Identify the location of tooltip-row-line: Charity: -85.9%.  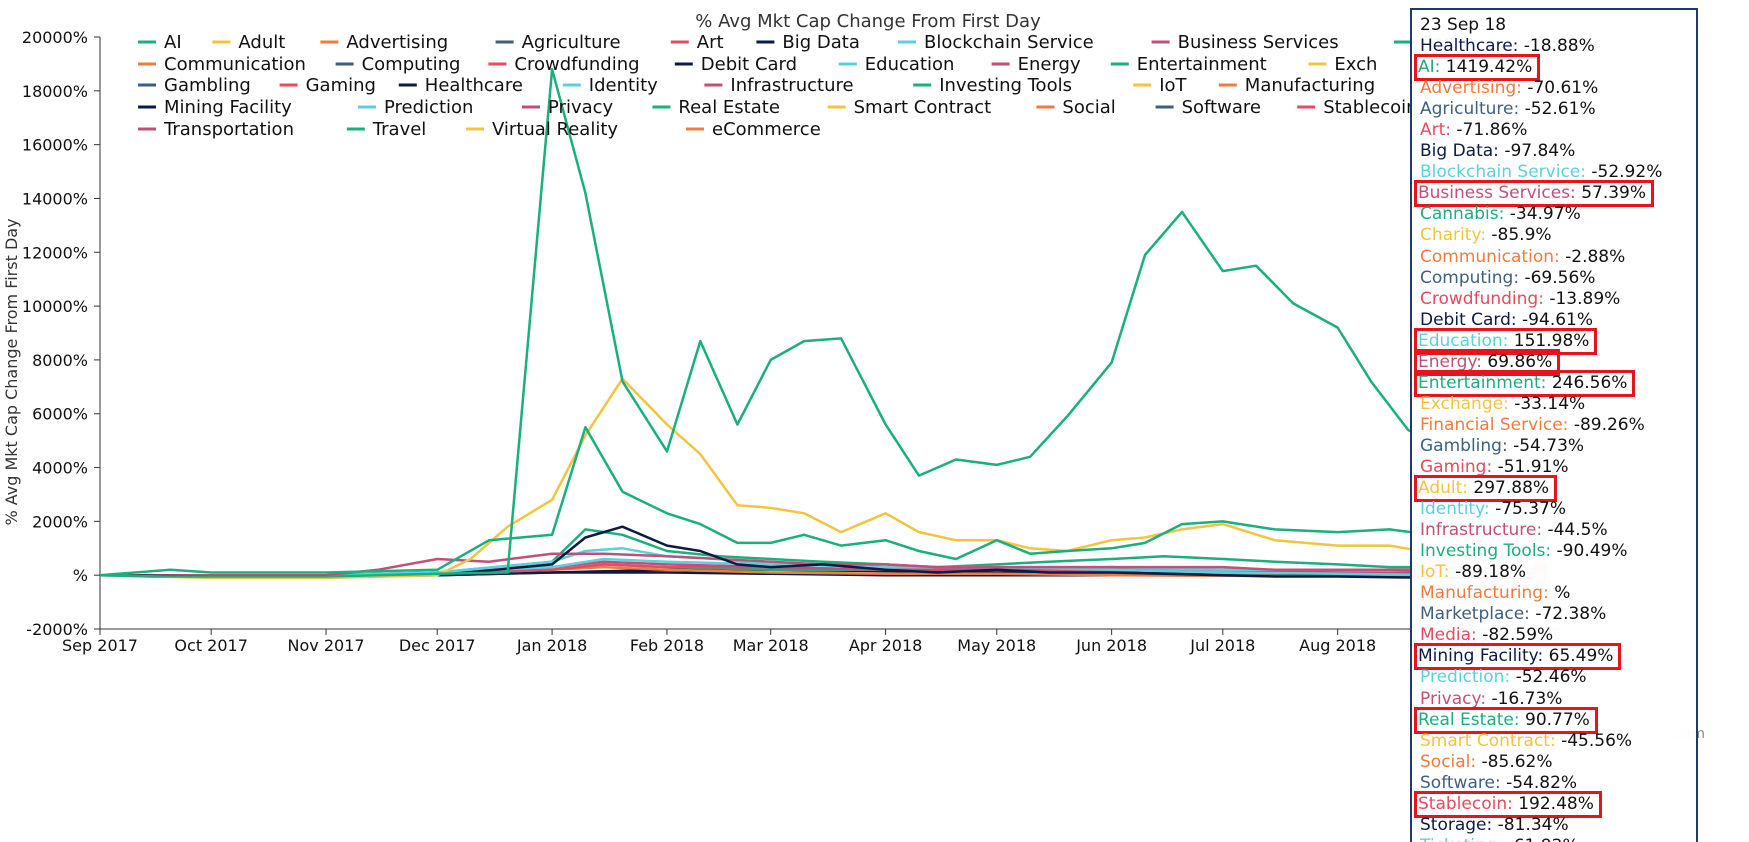
(1558, 235).